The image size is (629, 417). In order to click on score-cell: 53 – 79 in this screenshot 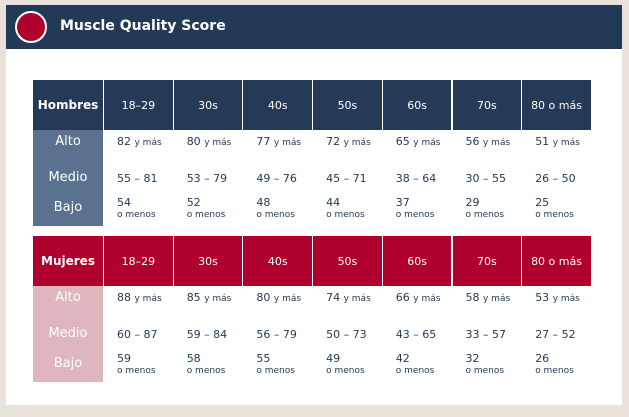, I will do `click(215, 179)`.